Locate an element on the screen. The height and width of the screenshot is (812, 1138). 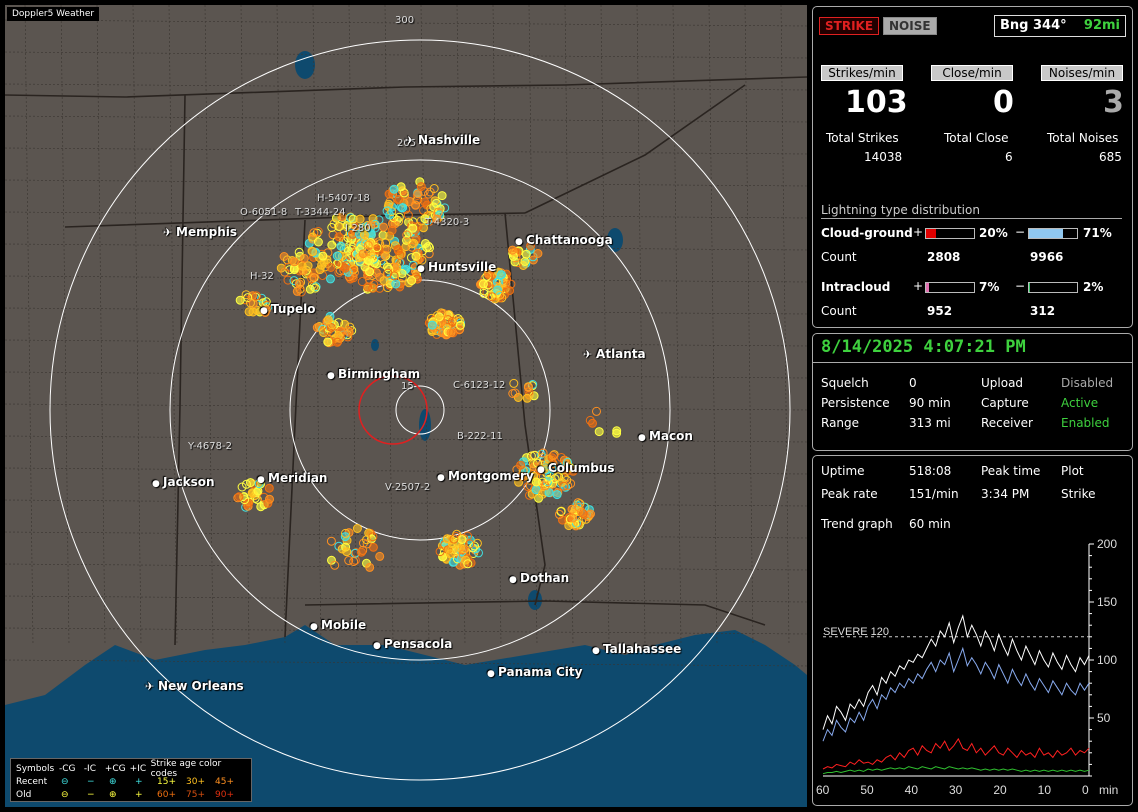
city-tupelo: ● Tupelo is located at coordinates (288, 309).